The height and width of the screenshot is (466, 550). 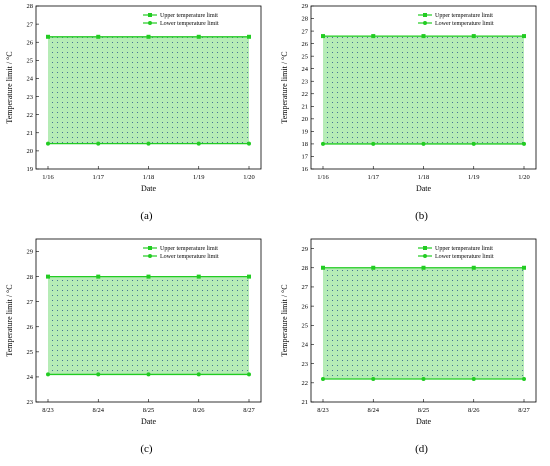 What do you see at coordinates (48, 410) in the screenshot?
I see `x-tick-label: 8/23` at bounding box center [48, 410].